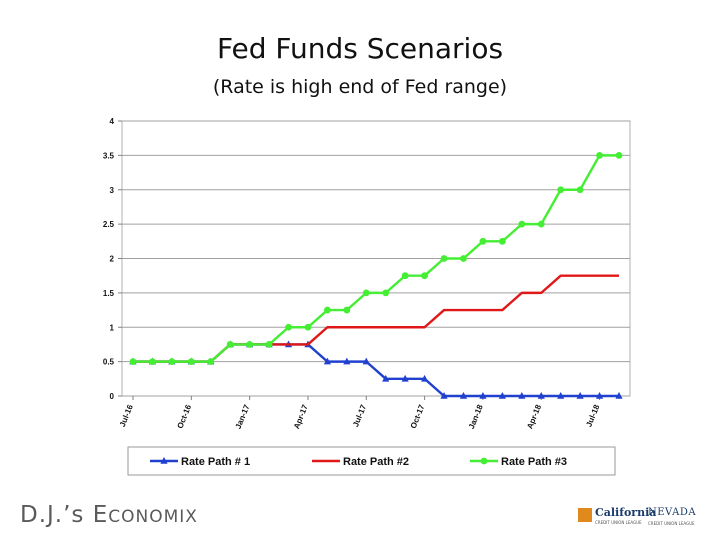 The height and width of the screenshot is (540, 720). I want to click on california-logo: California CREDIT UNION LEAGUE, so click(617, 517).